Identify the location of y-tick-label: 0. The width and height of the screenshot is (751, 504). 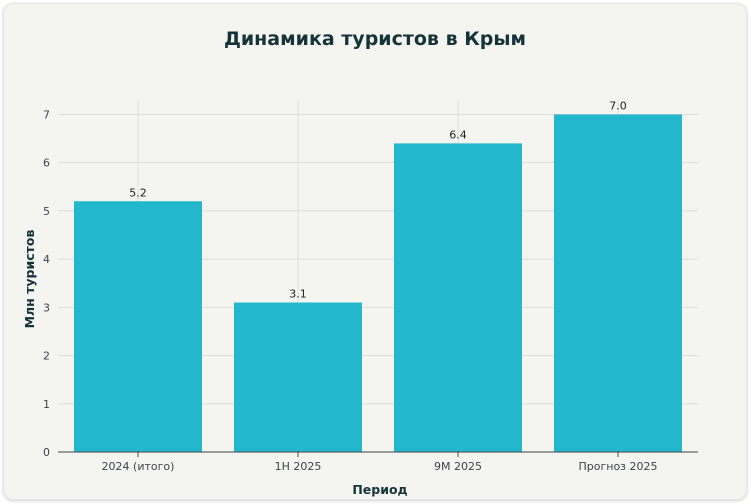
(46, 452).